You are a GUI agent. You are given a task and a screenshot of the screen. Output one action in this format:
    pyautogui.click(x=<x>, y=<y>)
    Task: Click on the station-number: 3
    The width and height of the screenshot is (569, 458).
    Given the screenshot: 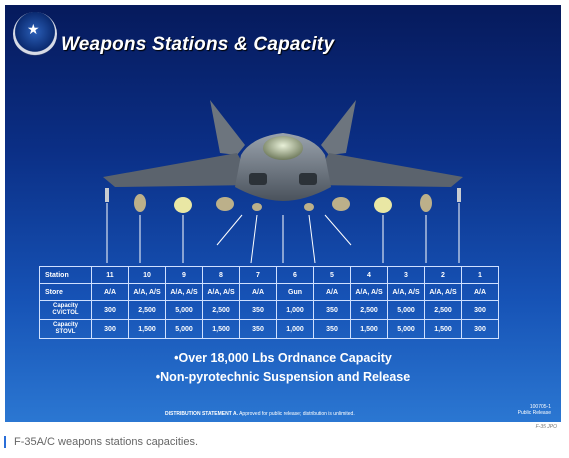 What is the action you would take?
    pyautogui.click(x=406, y=275)
    